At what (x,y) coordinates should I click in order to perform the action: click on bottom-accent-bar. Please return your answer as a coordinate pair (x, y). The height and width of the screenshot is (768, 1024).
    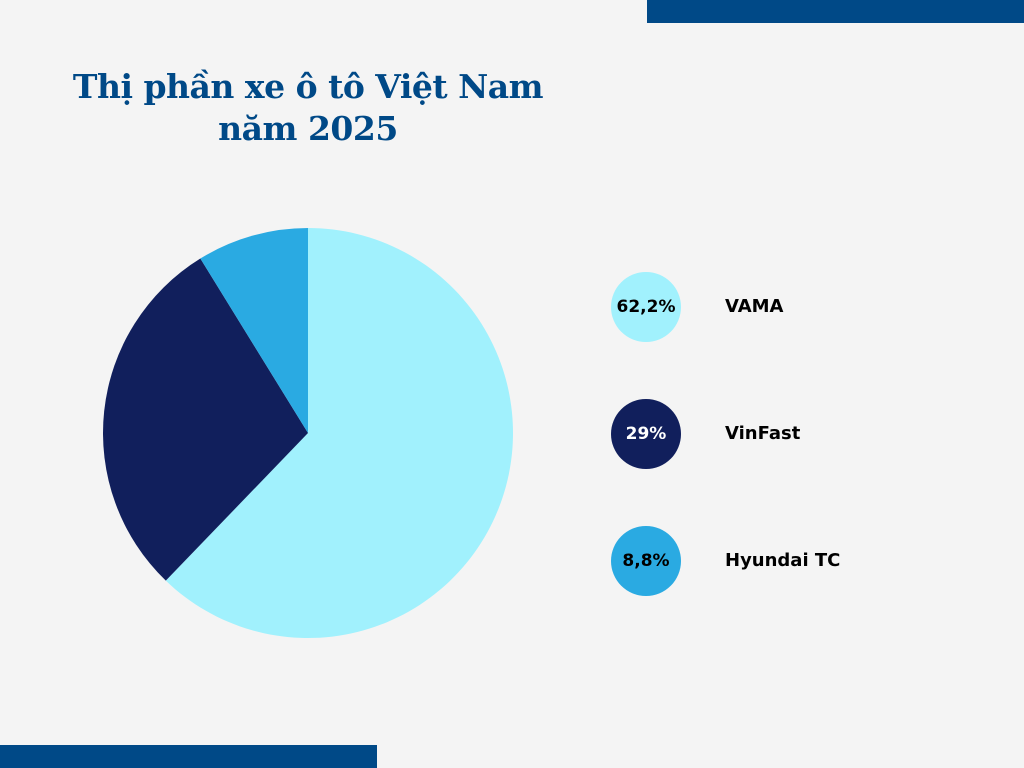
    Looking at the image, I should click on (188, 756).